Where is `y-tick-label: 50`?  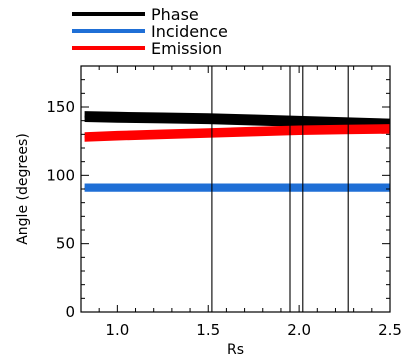 y-tick-label: 50 is located at coordinates (65, 244).